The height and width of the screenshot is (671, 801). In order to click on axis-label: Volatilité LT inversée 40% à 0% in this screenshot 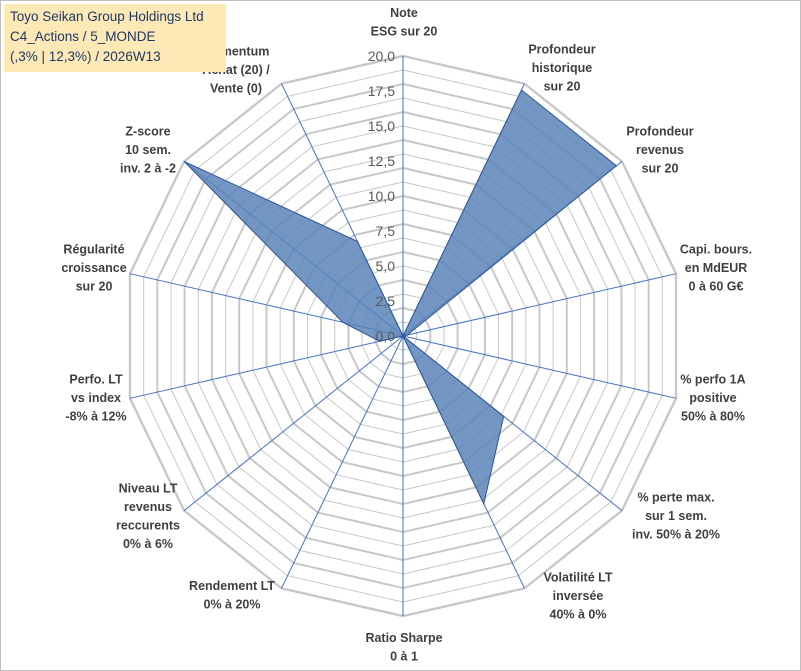, I will do `click(578, 596)`.